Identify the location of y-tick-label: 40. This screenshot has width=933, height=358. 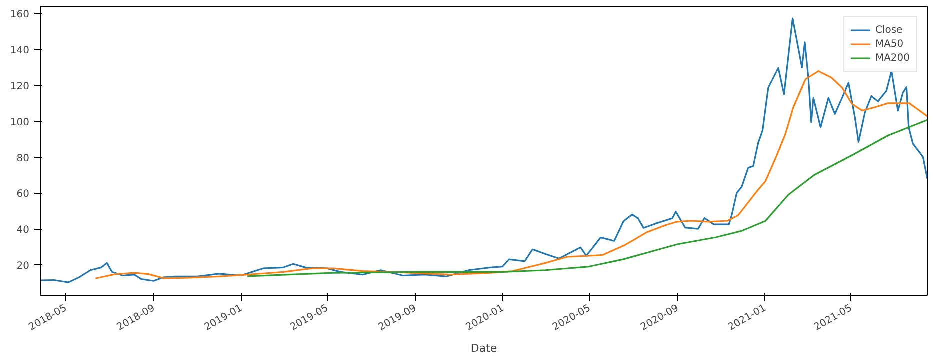
(23, 230).